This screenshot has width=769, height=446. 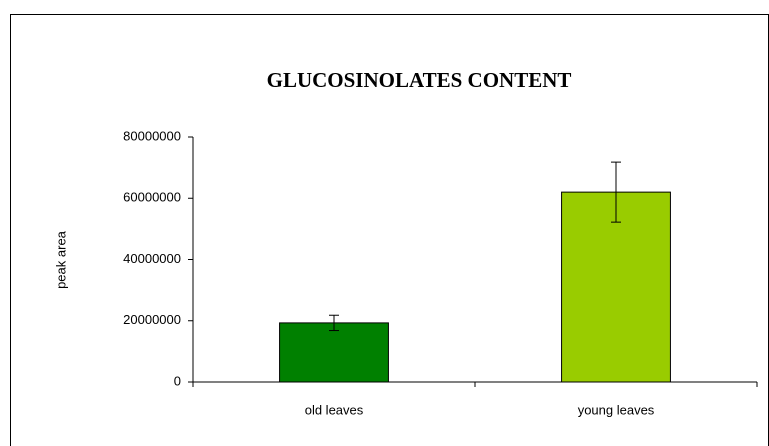 What do you see at coordinates (152, 135) in the screenshot?
I see `y-tick-label: 80000000` at bounding box center [152, 135].